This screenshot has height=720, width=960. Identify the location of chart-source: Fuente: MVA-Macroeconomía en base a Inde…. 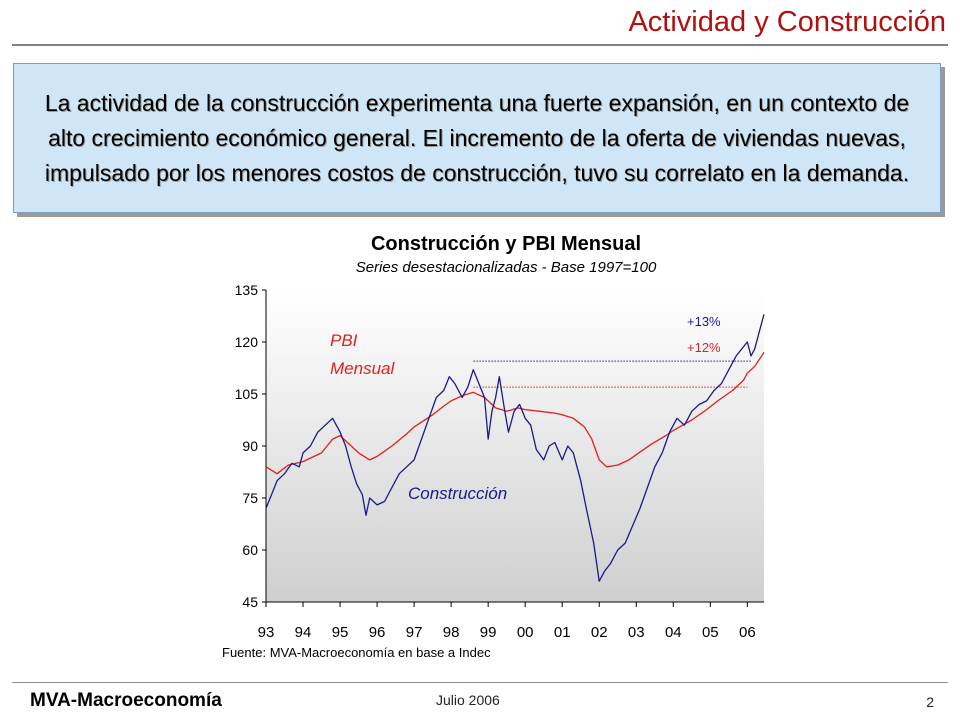
(356, 652).